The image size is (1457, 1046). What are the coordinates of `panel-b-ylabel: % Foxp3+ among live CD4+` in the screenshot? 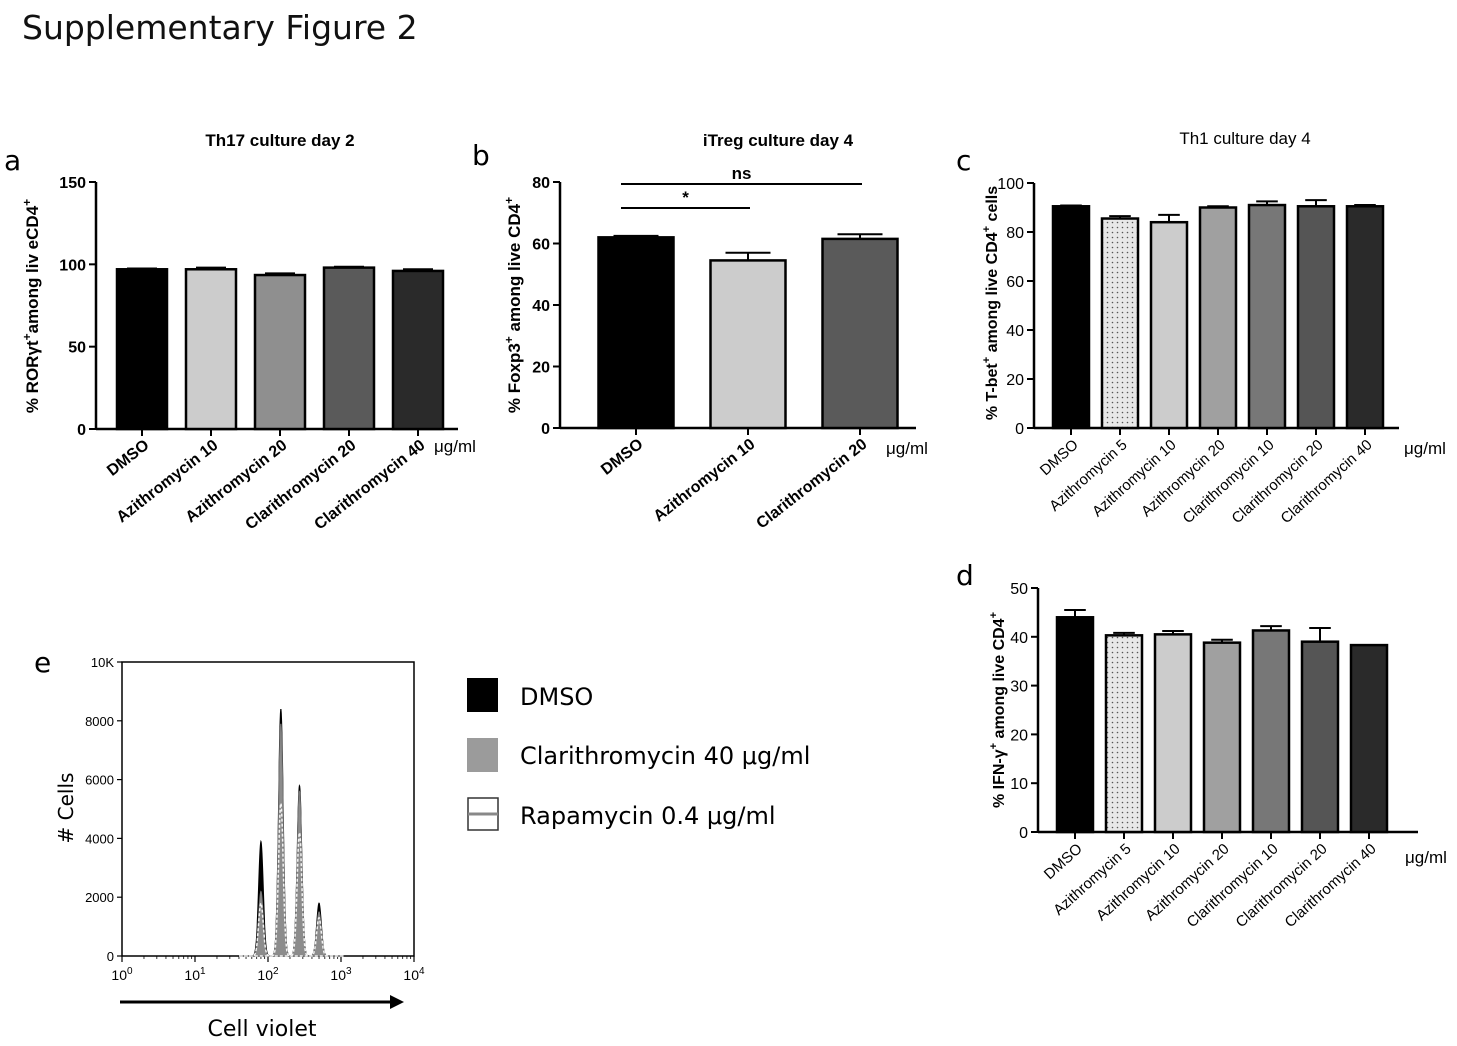 It's located at (513, 305).